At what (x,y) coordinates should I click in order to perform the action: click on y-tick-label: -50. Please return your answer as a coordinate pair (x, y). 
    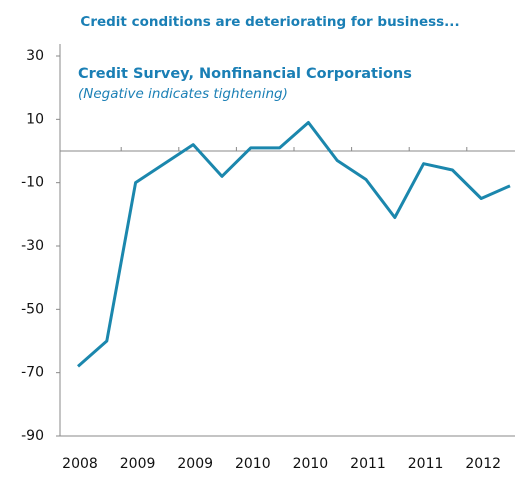
    Looking at the image, I should click on (32, 309).